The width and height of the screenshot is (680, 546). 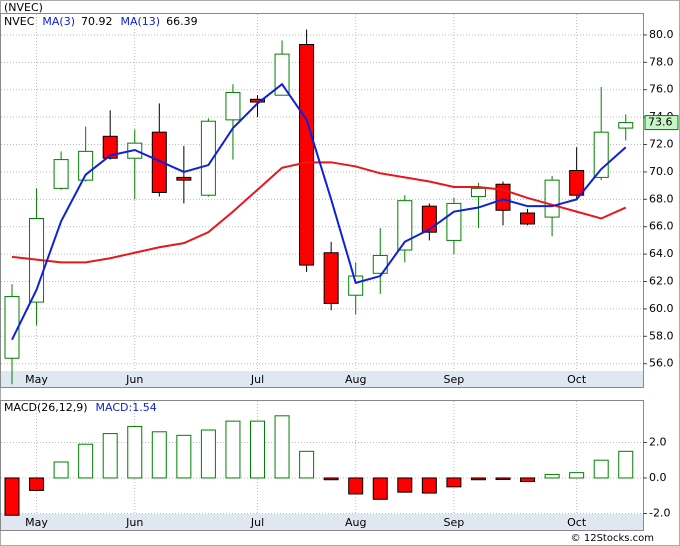 What do you see at coordinates (658, 477) in the screenshot?
I see `y-tick-label: 0.0` at bounding box center [658, 477].